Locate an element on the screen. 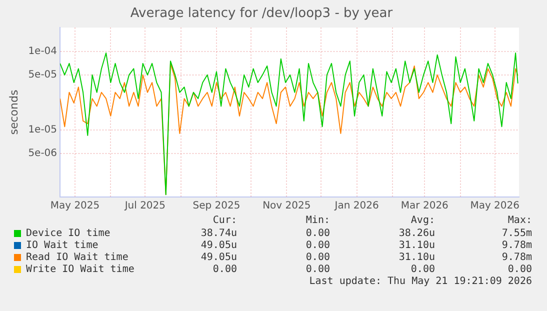  text: Min: is located at coordinates (318, 220).